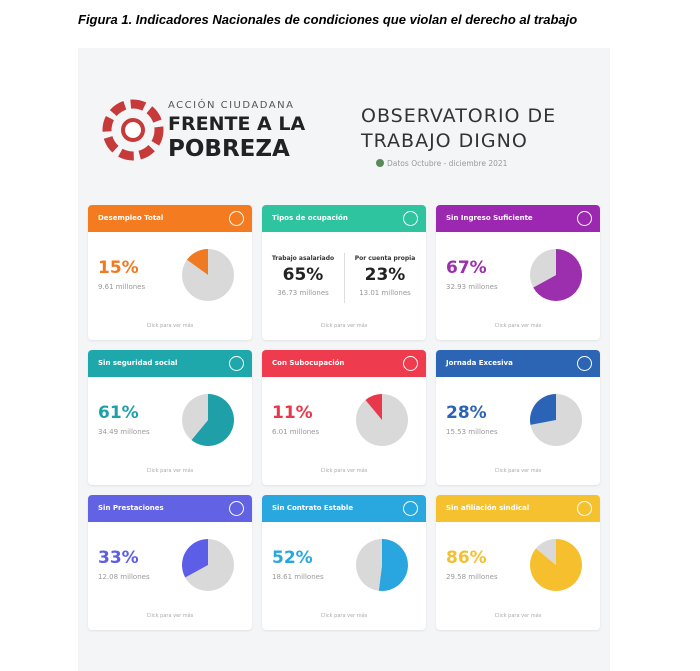  I want to click on count: 6.01 millones, so click(296, 432).